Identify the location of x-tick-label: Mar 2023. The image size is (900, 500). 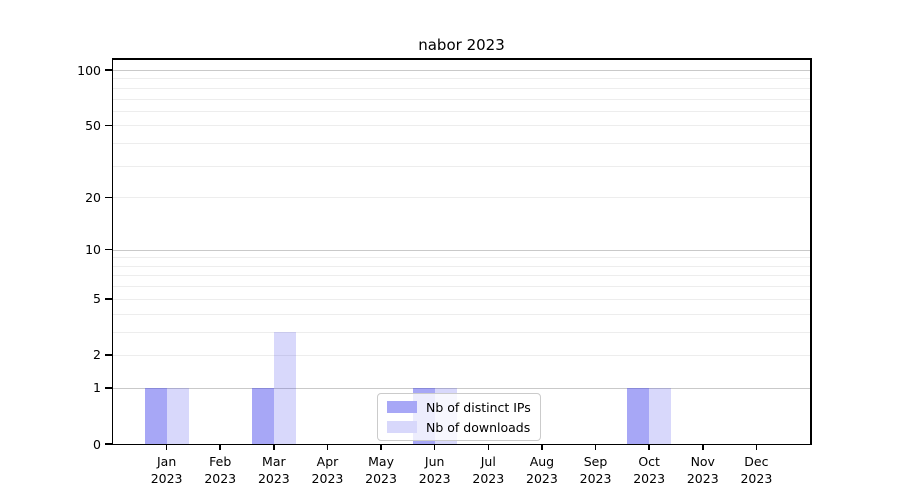
(273, 470).